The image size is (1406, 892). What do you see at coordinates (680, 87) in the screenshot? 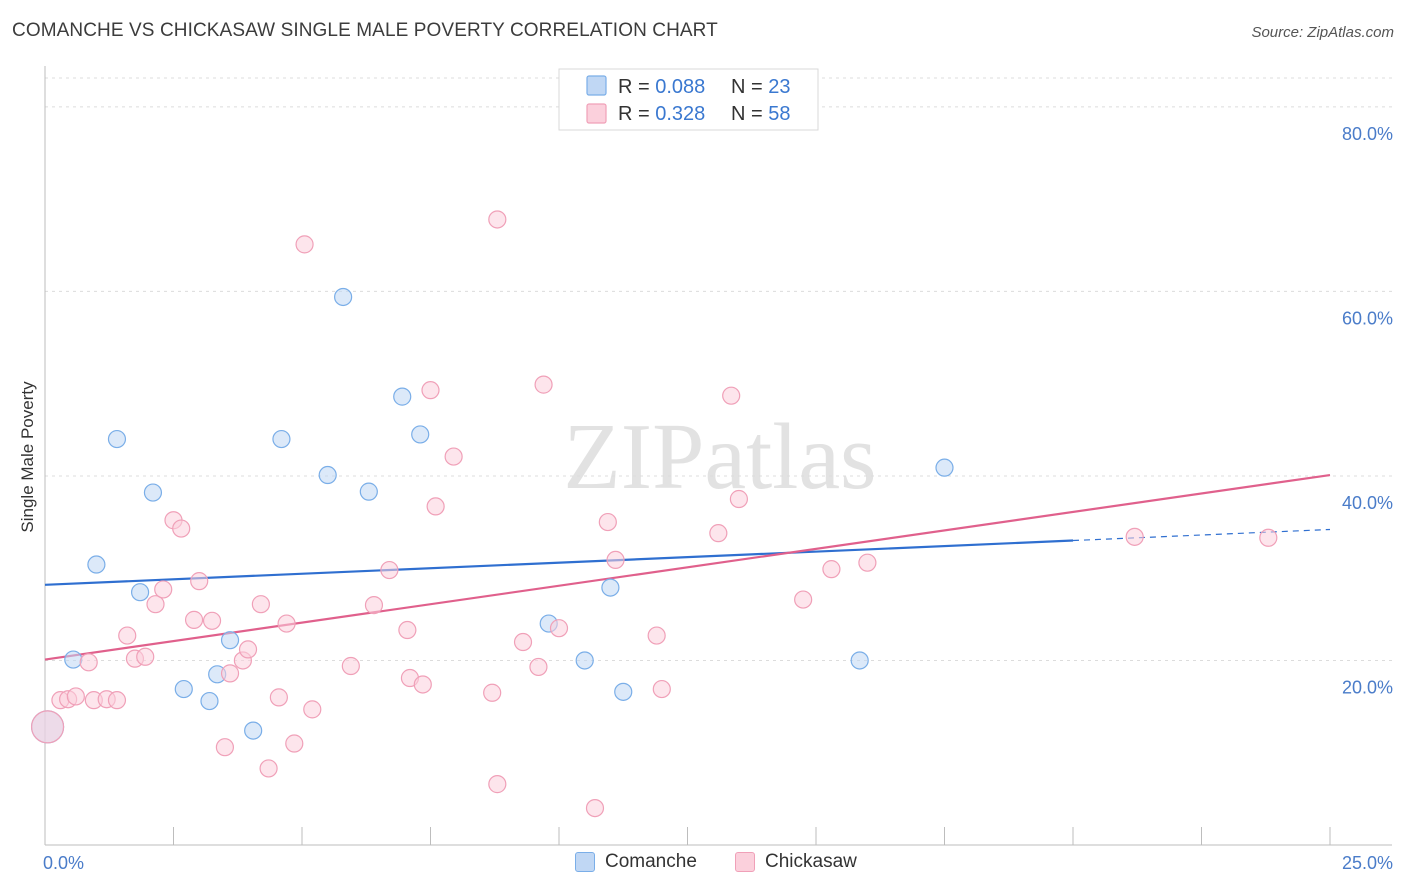
I see `legend-r-value-comanche: 0.088` at bounding box center [680, 87].